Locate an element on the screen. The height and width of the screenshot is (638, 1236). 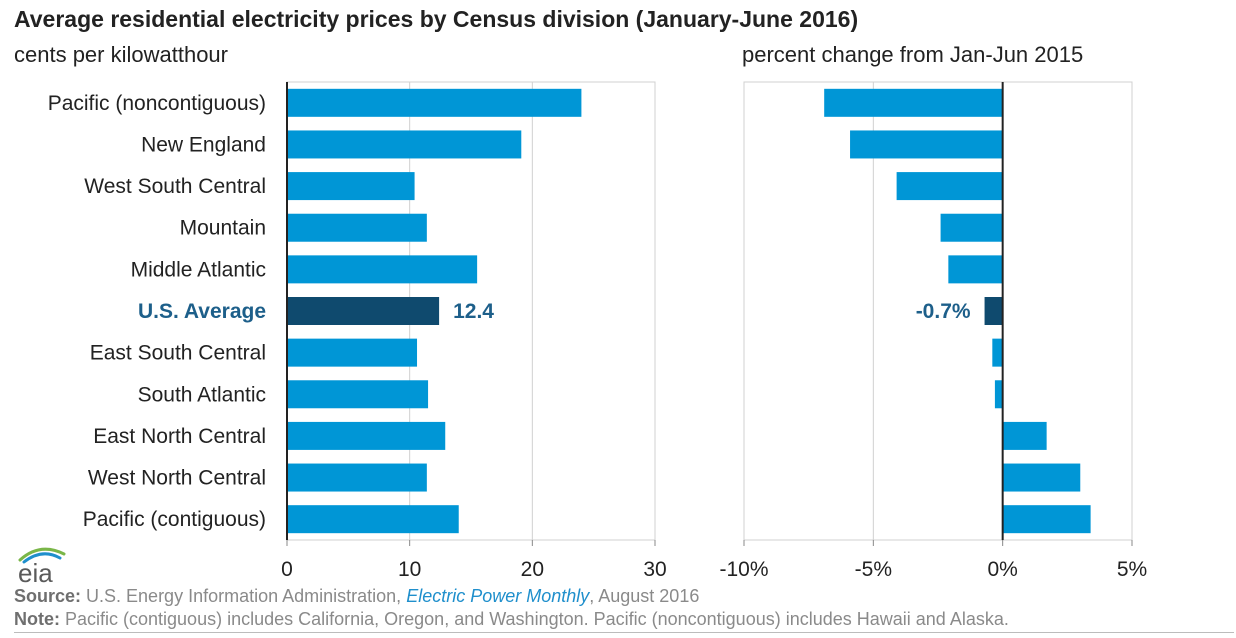
category-label: South Atlantic is located at coordinates (202, 394).